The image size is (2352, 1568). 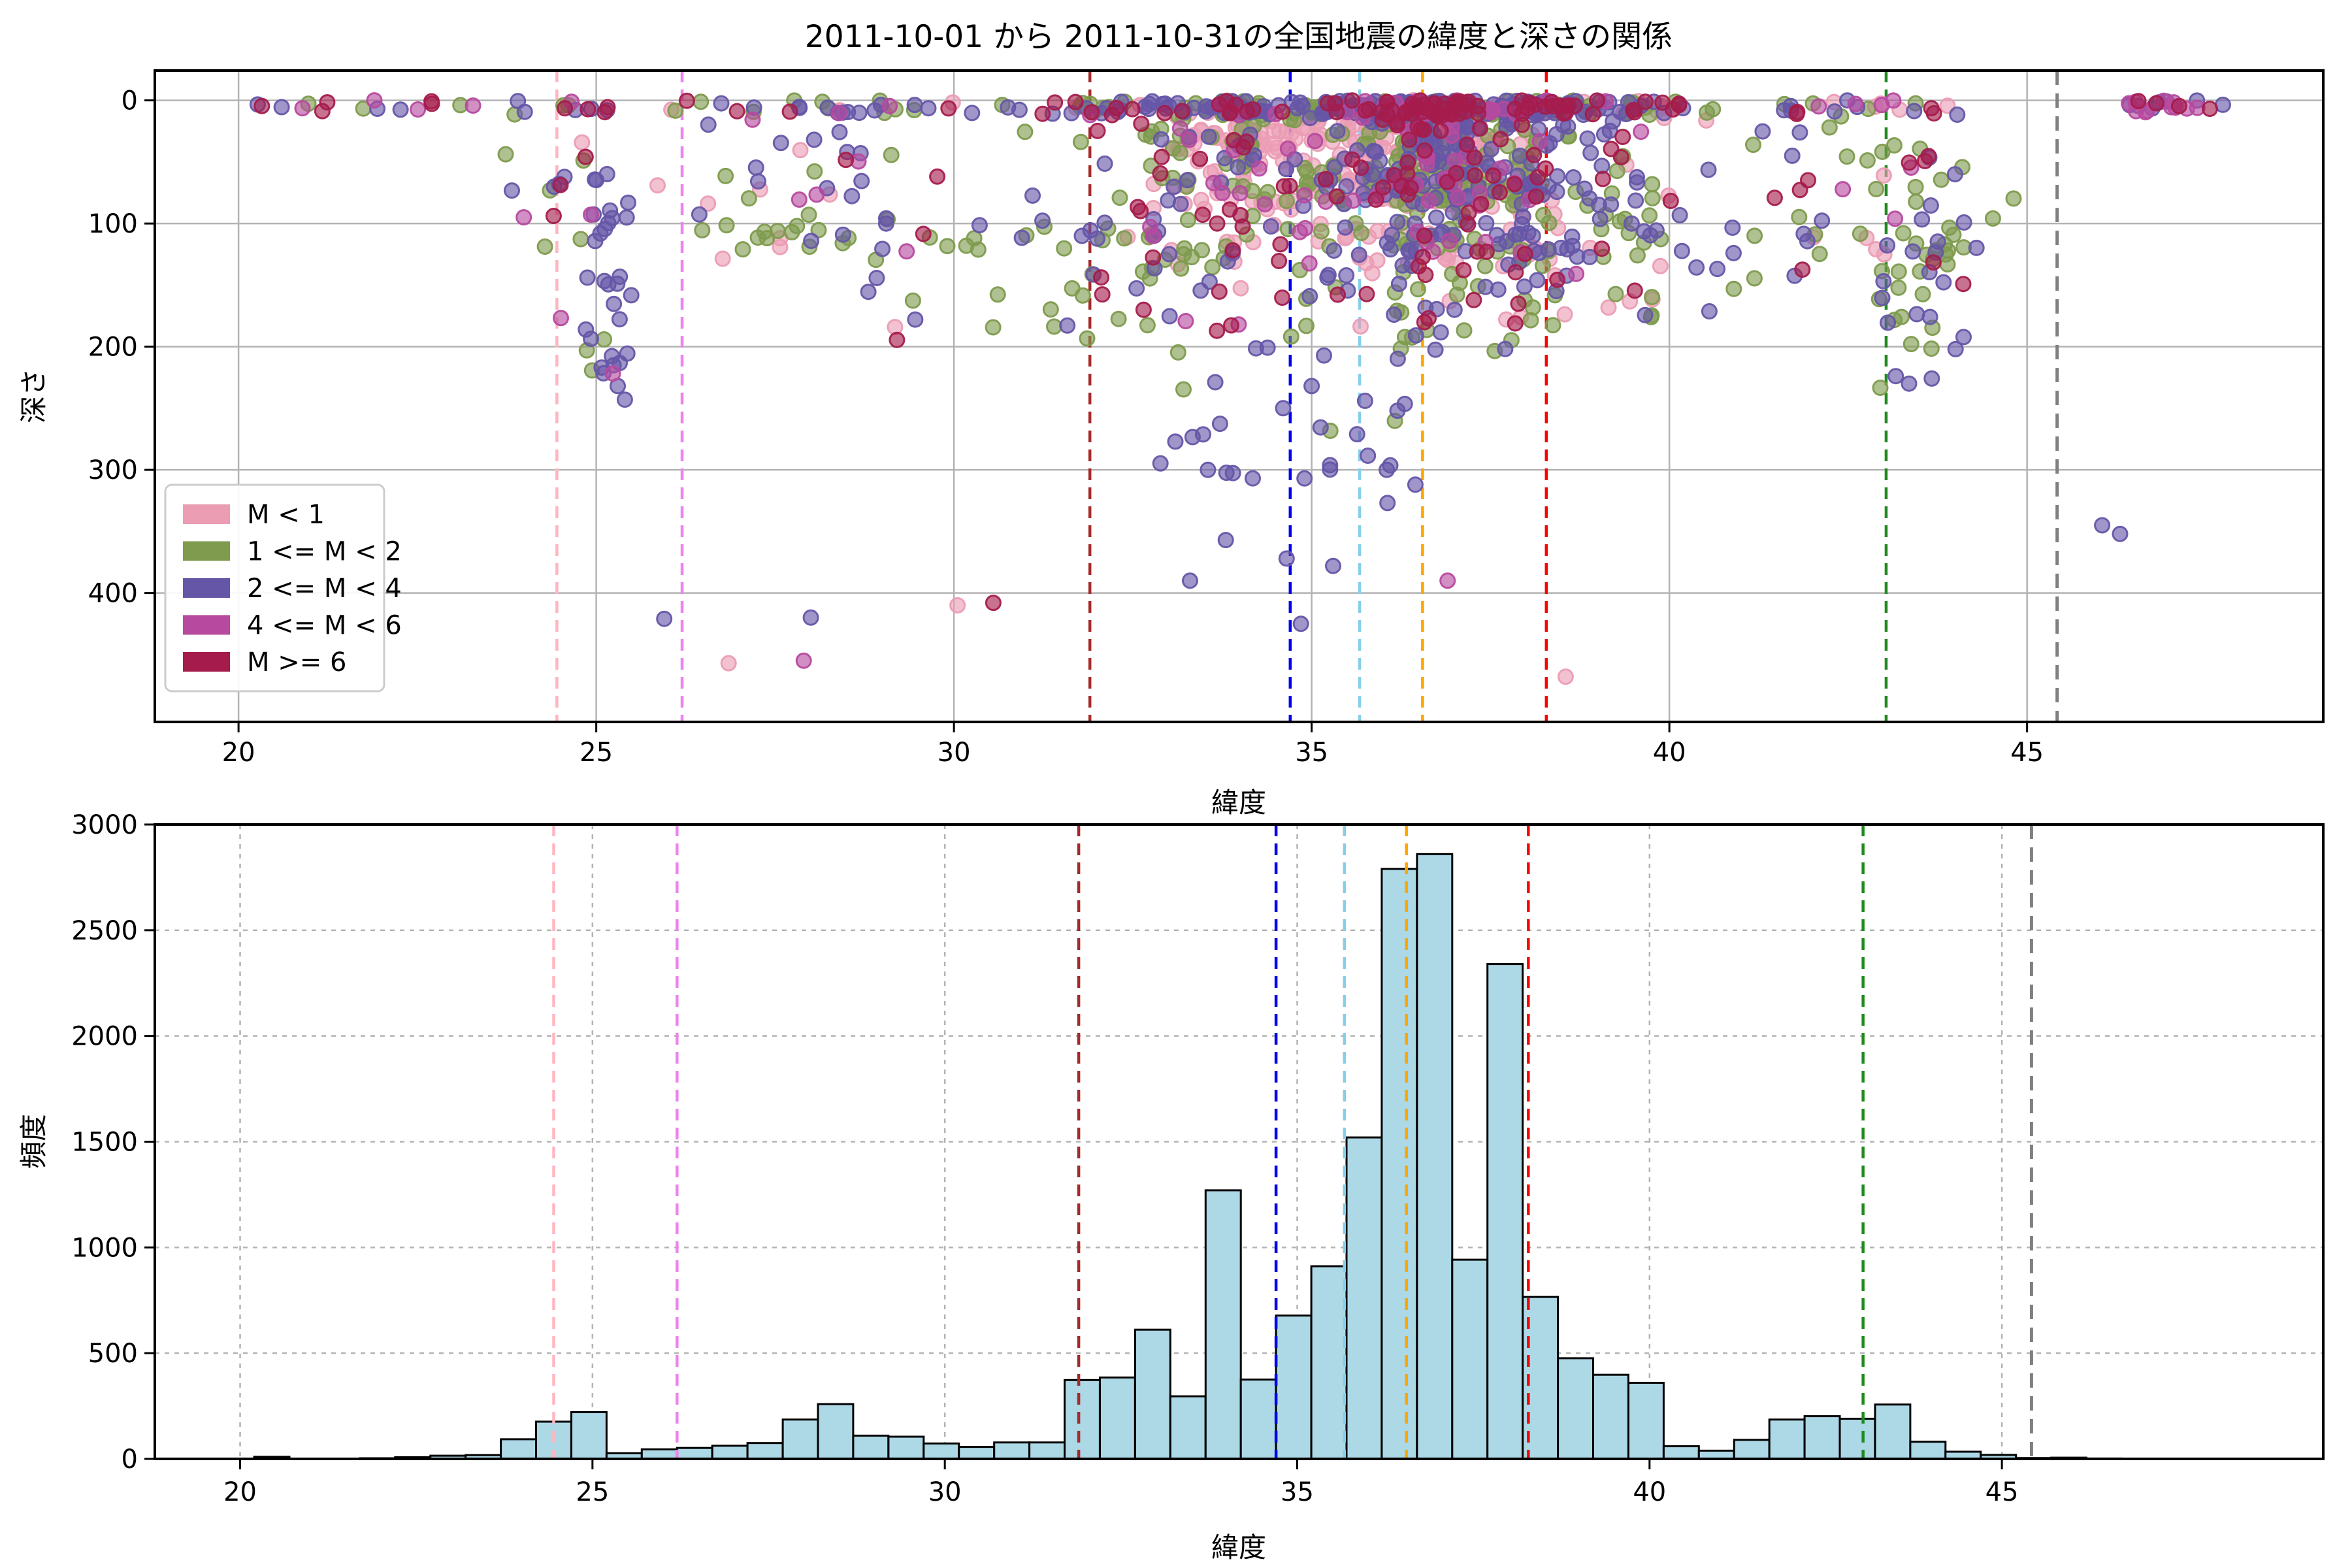 What do you see at coordinates (34, 1141) in the screenshot?
I see `y-axis-label-bottom: 頻度` at bounding box center [34, 1141].